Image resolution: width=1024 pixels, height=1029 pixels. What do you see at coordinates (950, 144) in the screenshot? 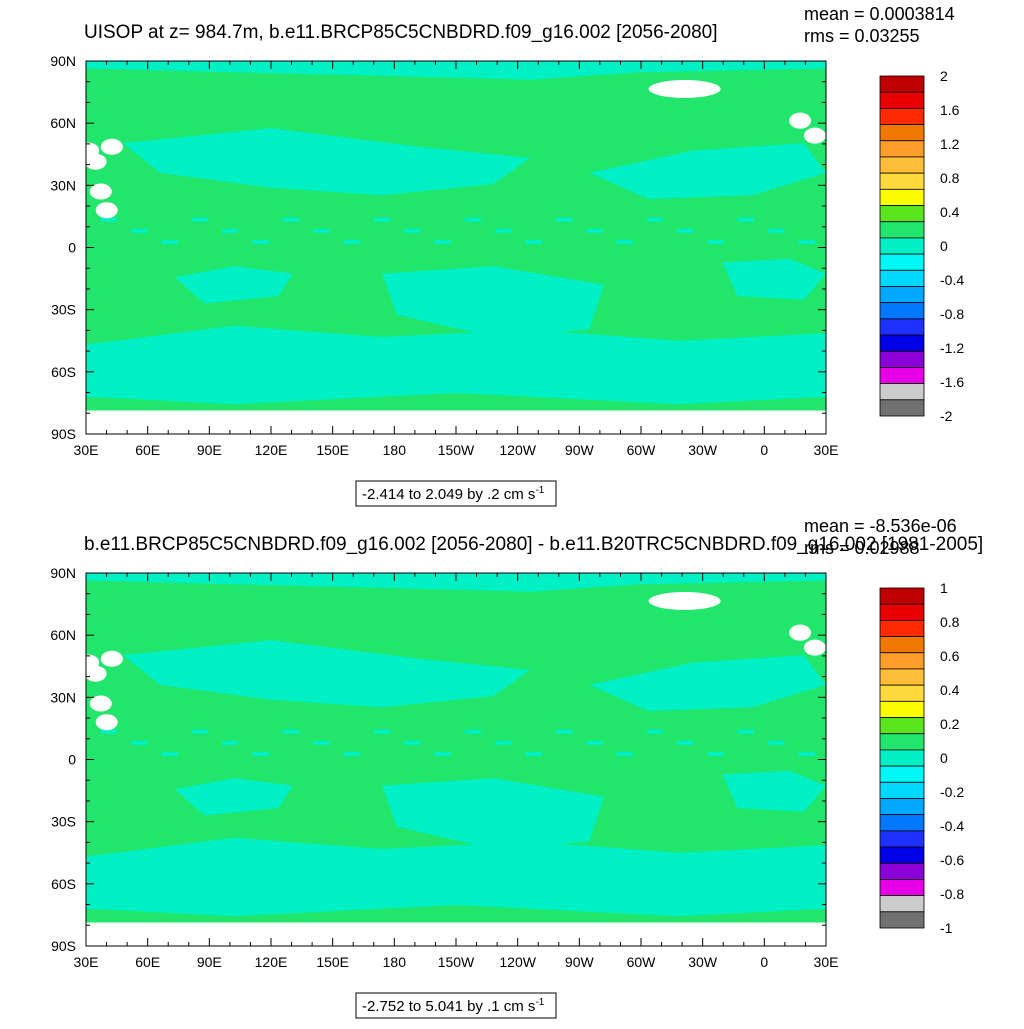
I see `colorbar-label: 1.2` at bounding box center [950, 144].